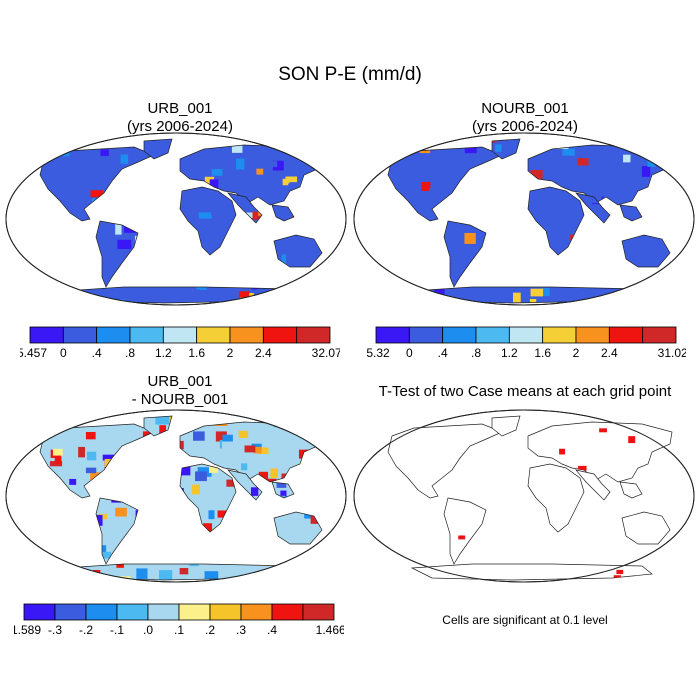  I want to click on colorbar-diff: -1.589 -.3 -.2 -.1 .0 .1 .2 .3 .4 1.4668, so click(179, 620).